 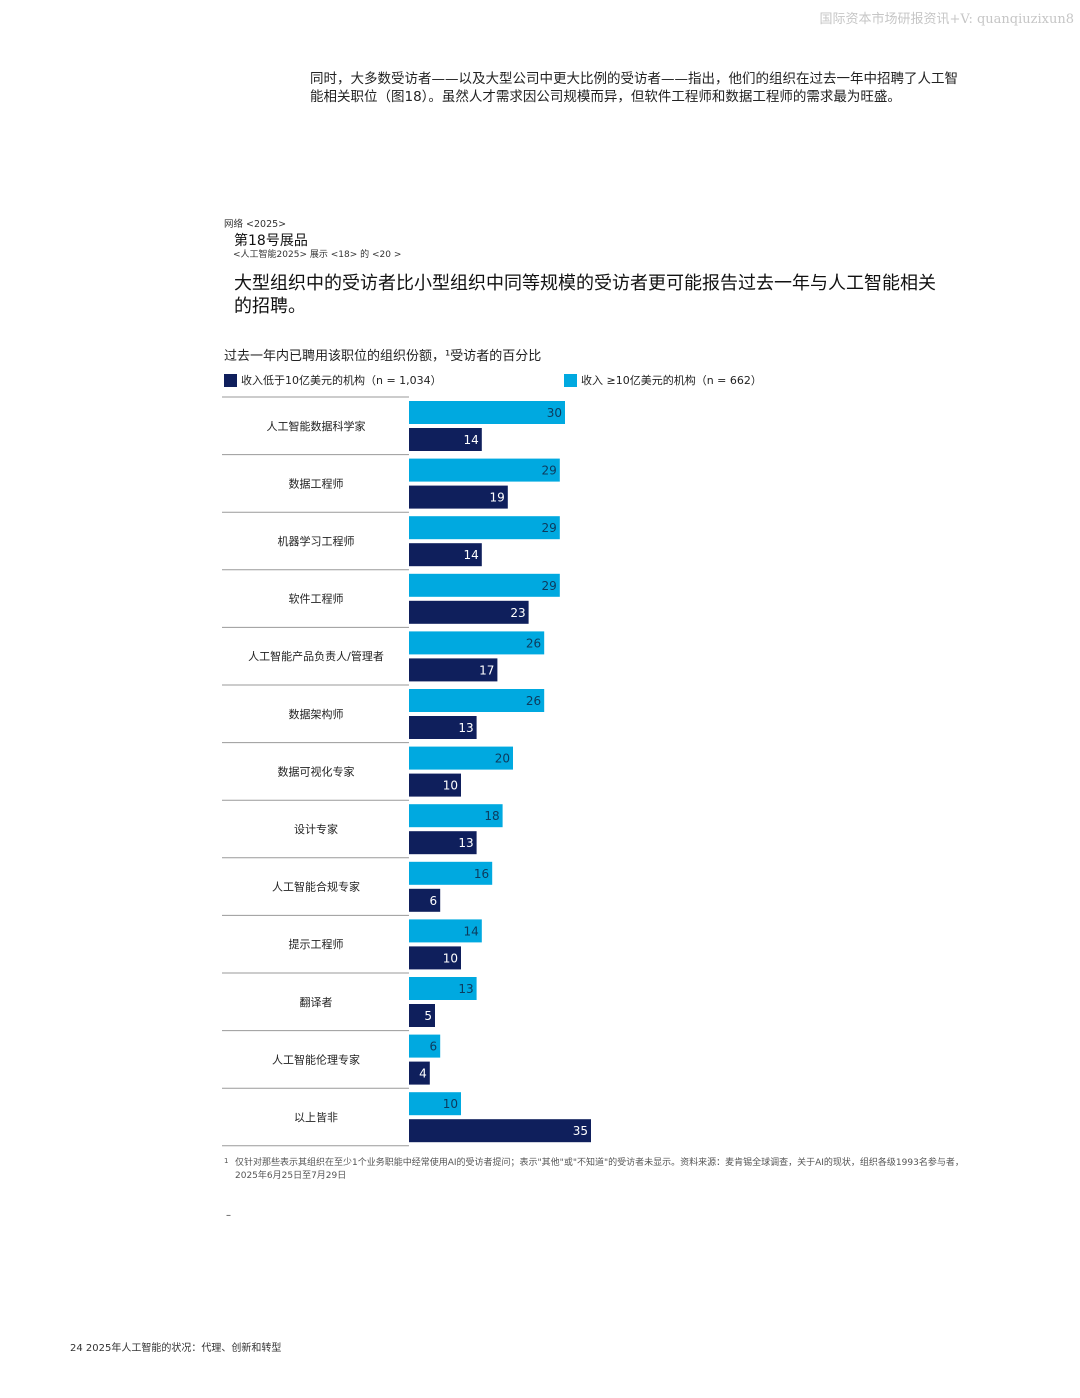 What do you see at coordinates (671, 380) in the screenshot?
I see `legend-label-large-org: 收入 ≥10亿美元的机构（n = 662）` at bounding box center [671, 380].